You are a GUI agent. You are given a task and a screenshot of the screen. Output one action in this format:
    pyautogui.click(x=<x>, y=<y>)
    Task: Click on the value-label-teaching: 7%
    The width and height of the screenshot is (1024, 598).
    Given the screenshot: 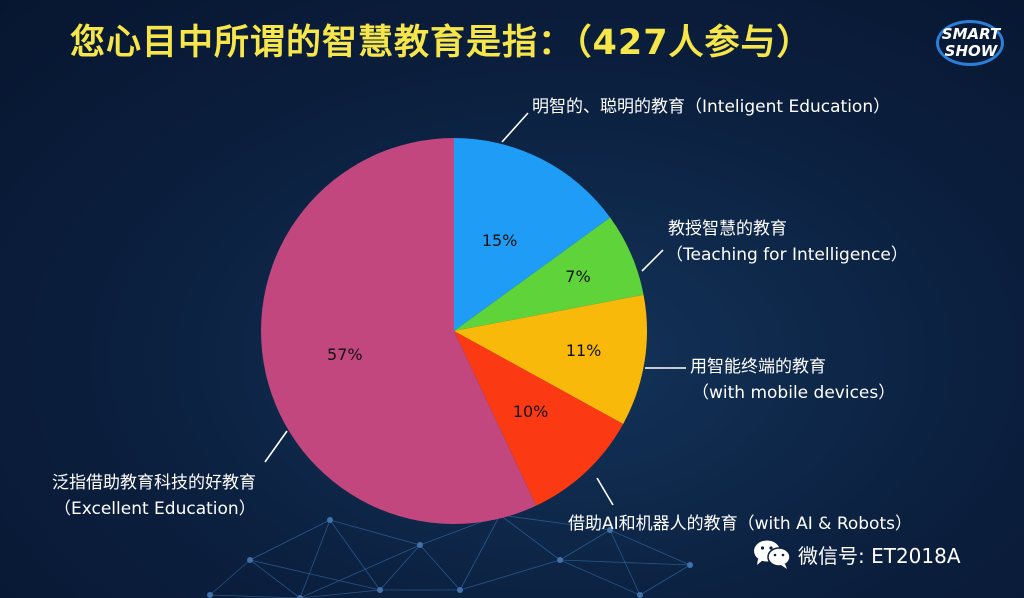 What is the action you would take?
    pyautogui.click(x=577, y=276)
    